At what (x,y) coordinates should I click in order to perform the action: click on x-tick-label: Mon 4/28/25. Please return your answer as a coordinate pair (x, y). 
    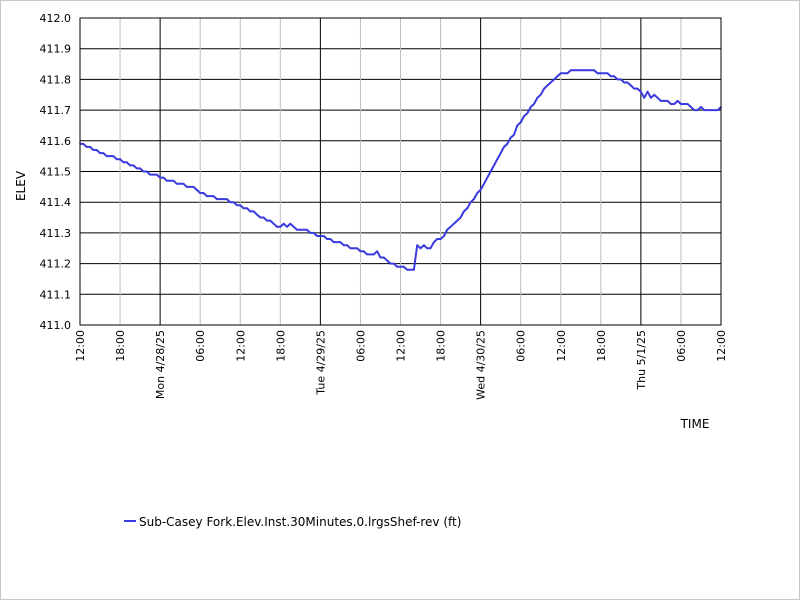
    Looking at the image, I should click on (160, 364).